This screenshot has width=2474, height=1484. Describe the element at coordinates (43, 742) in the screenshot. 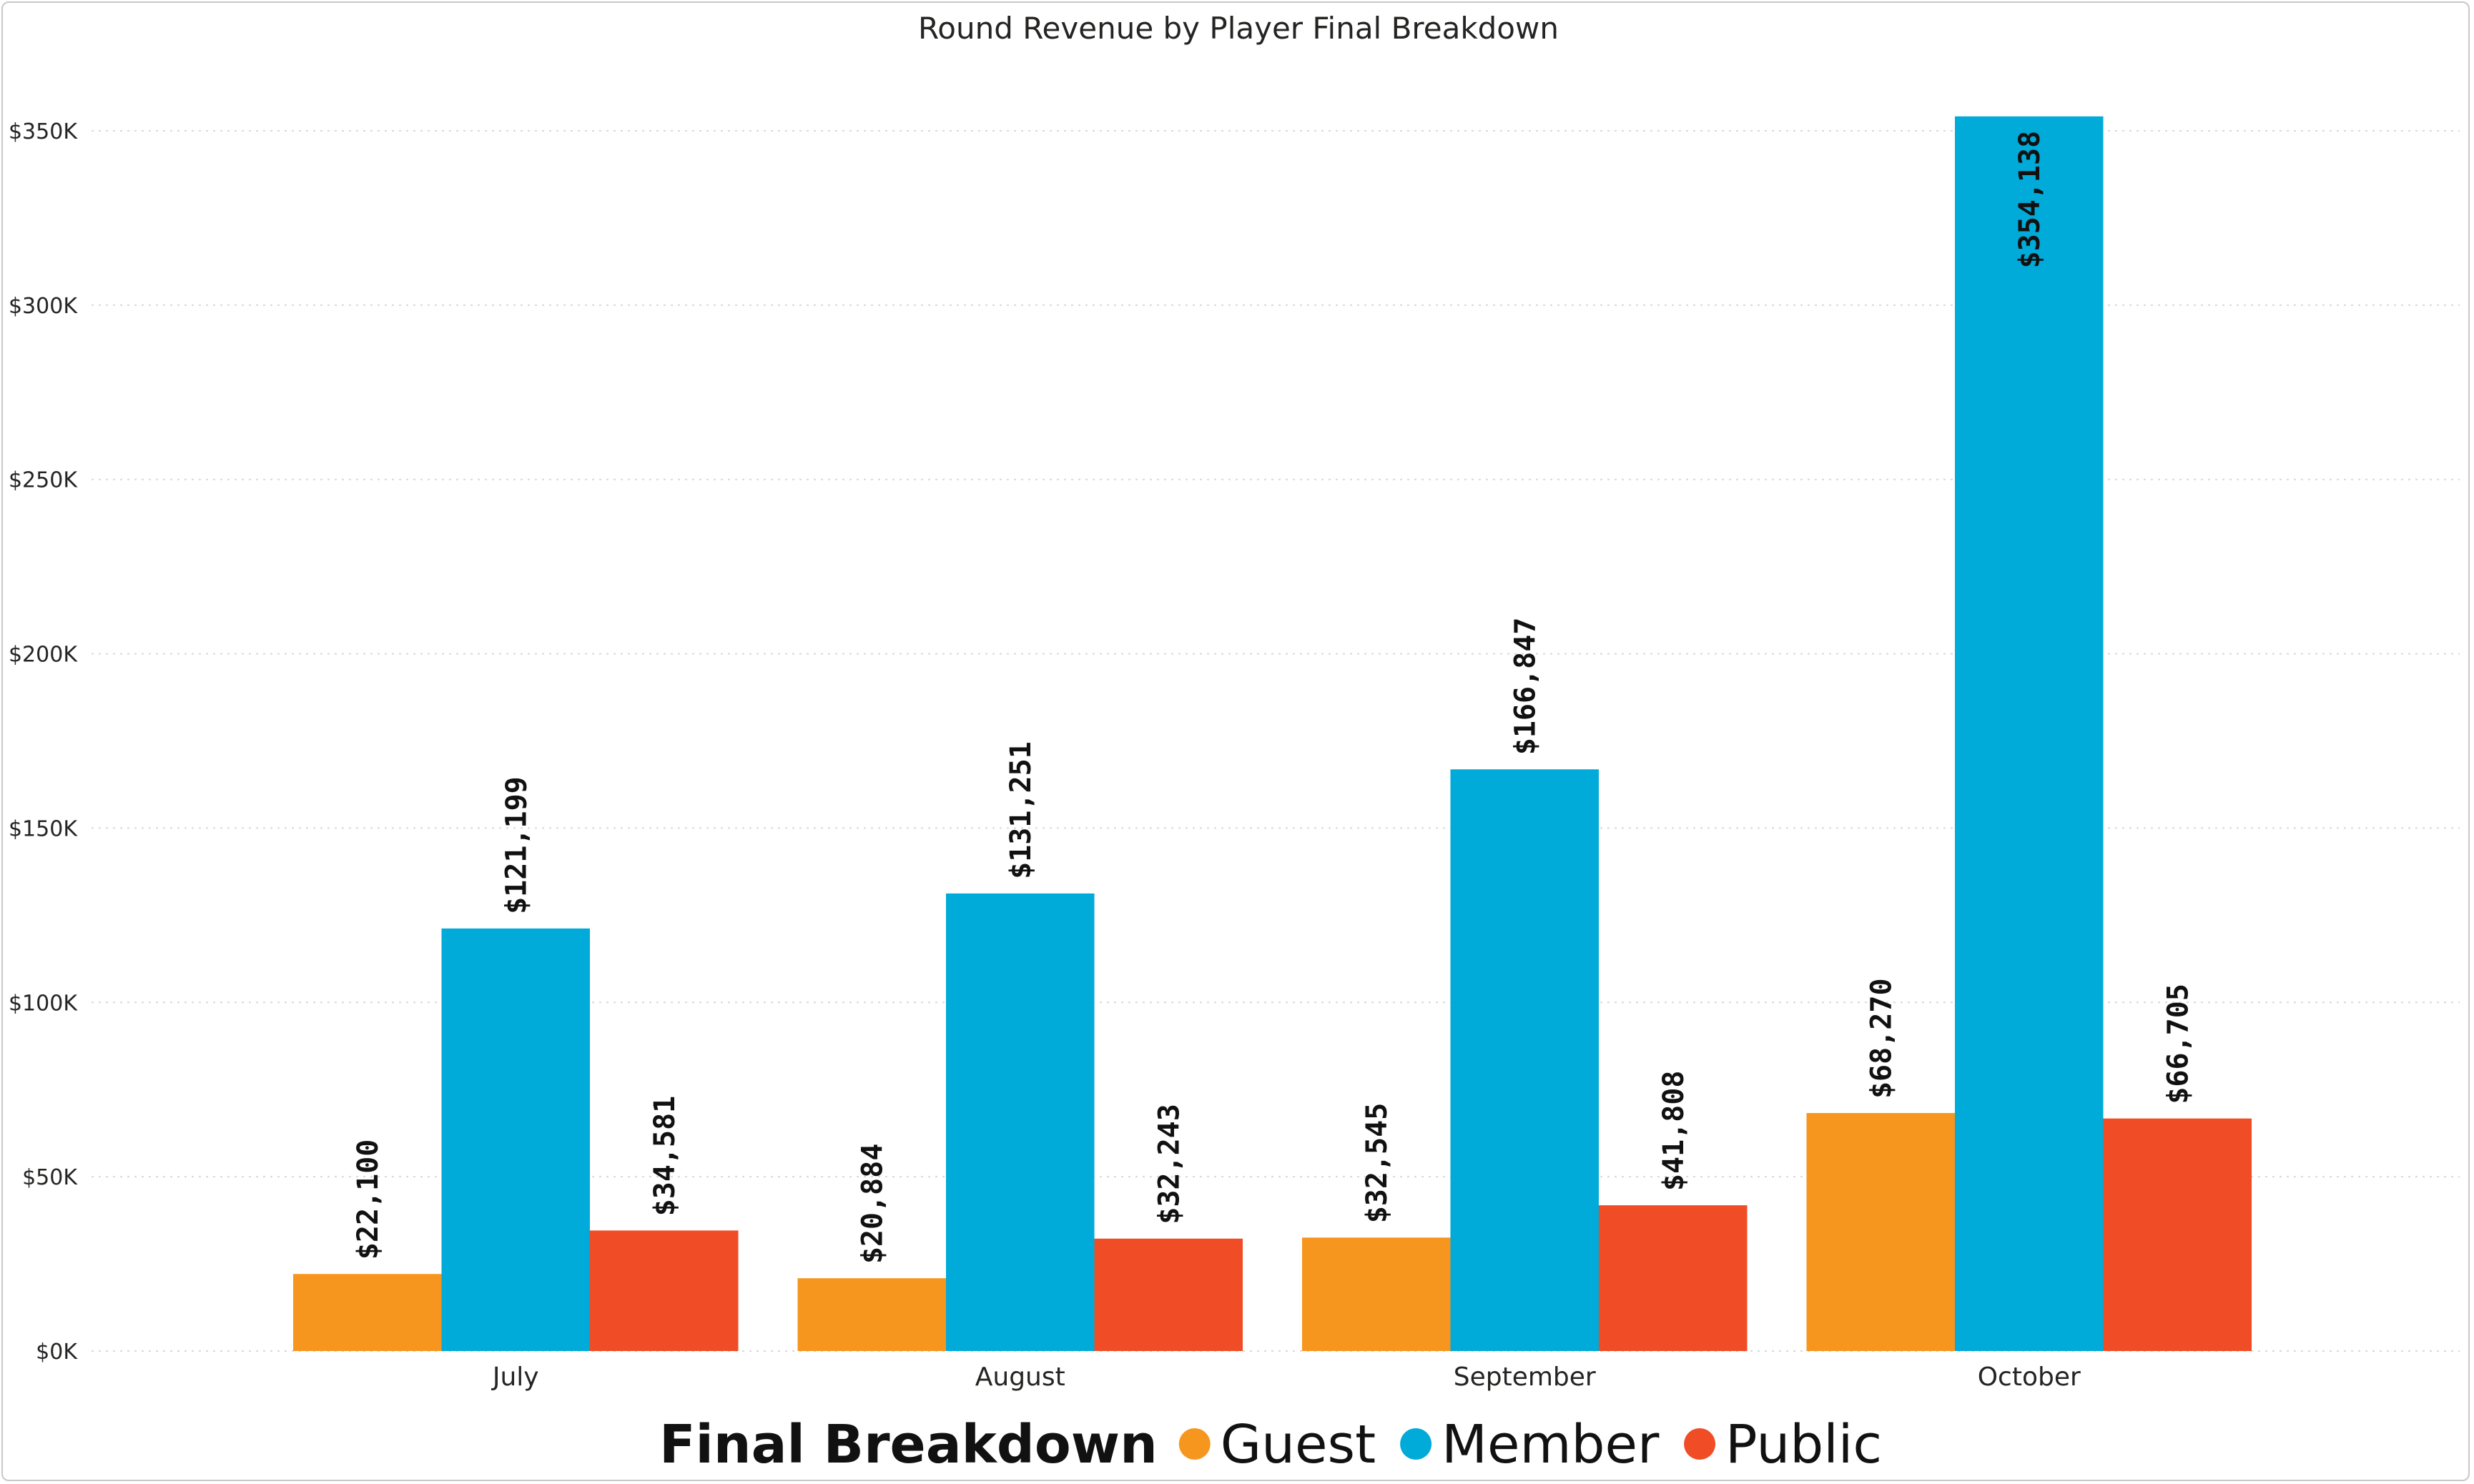

I see `y-axis: $0K $50K $100K $150K $200K $250K $300K $350K` at that location.